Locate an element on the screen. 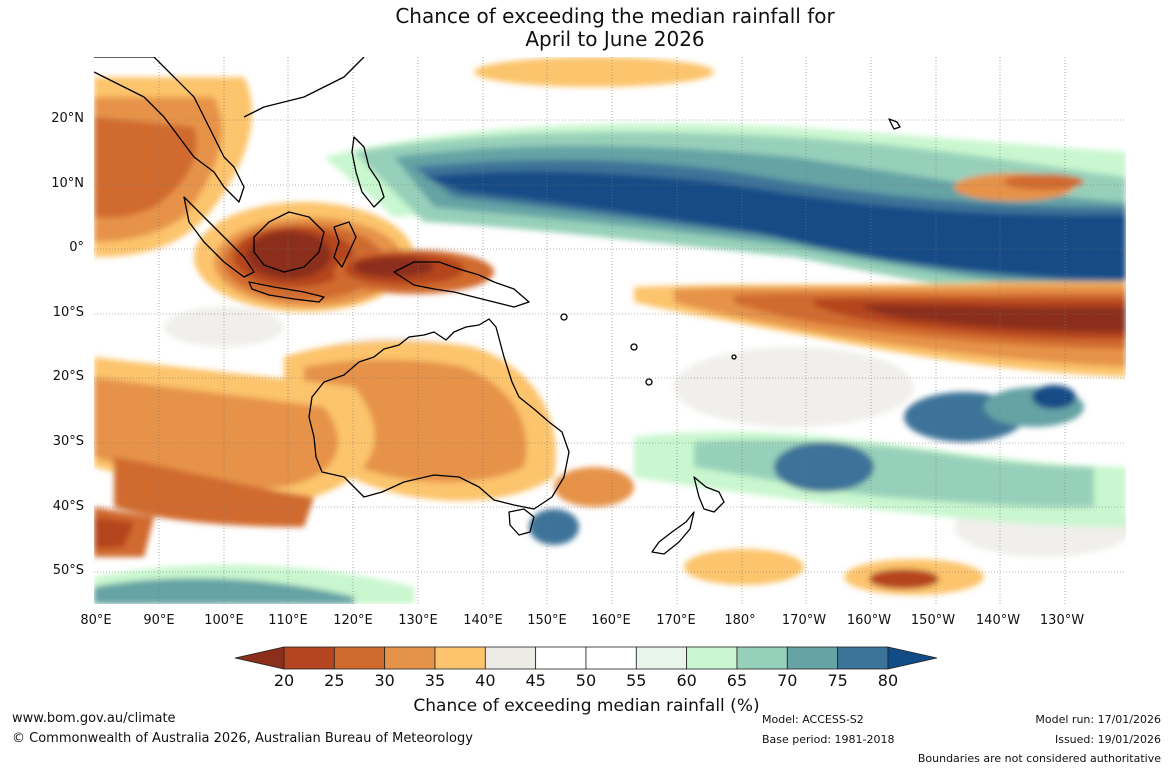  longitude-label: 80°E is located at coordinates (96, 620).